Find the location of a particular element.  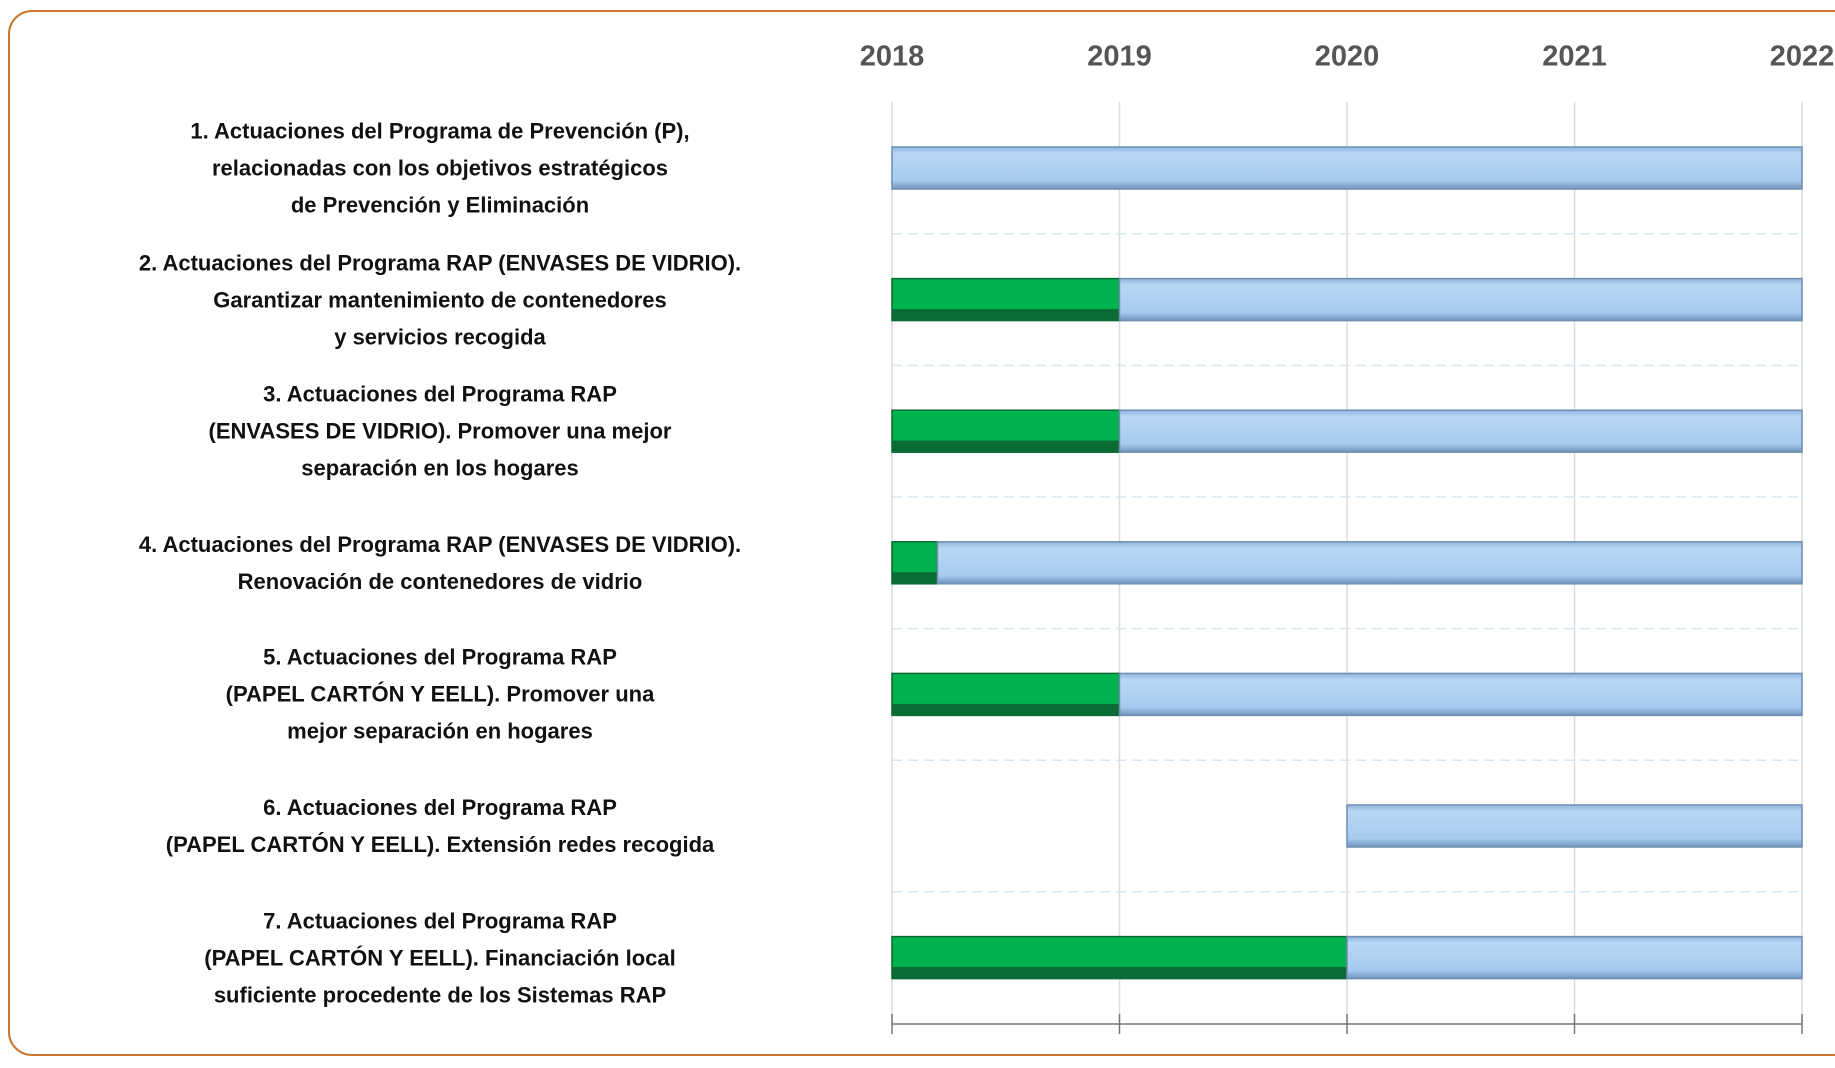

x-tick-label: 2022 is located at coordinates (1802, 57).